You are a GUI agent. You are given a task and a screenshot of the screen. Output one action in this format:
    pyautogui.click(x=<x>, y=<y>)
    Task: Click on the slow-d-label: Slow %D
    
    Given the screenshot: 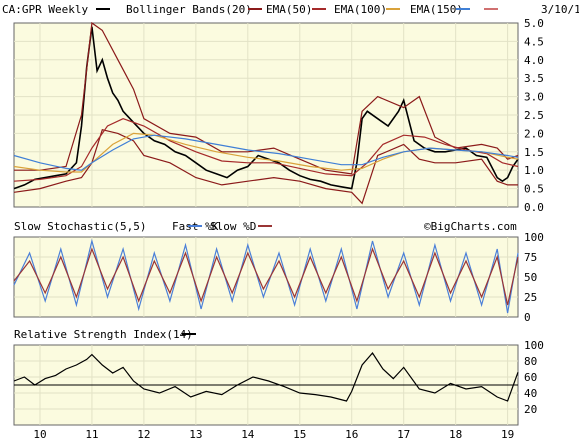 What is the action you would take?
    pyautogui.click(x=233, y=226)
    